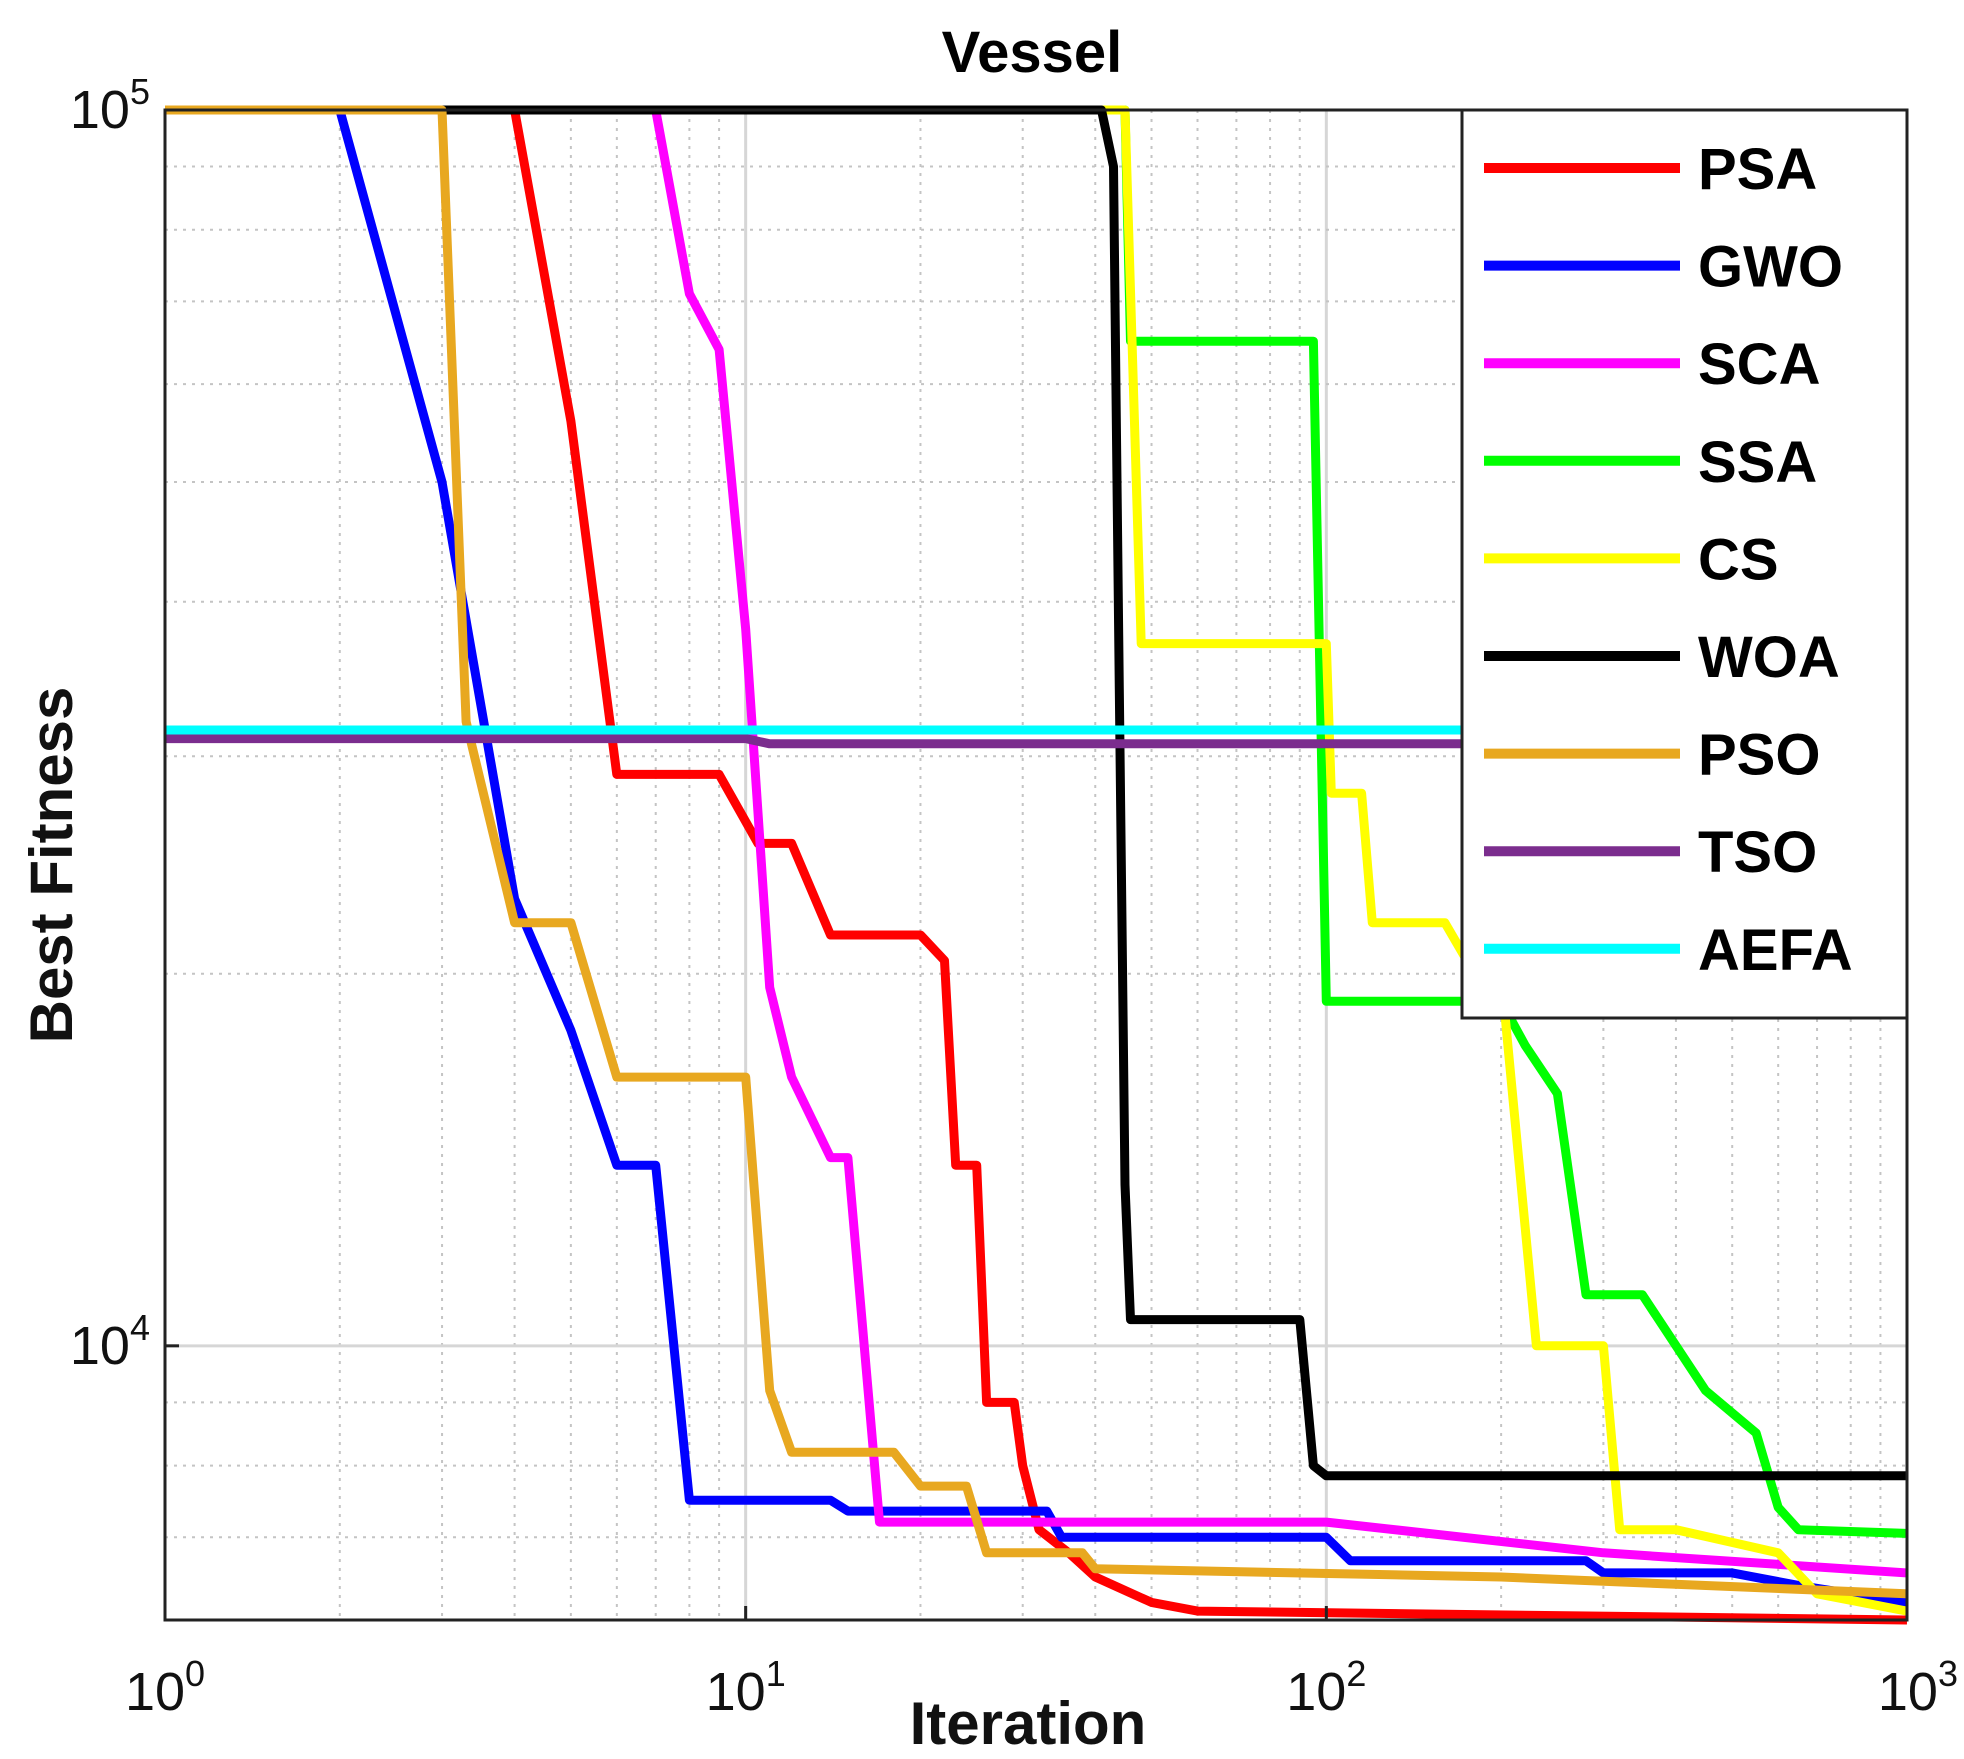 The image size is (1964, 1759). What do you see at coordinates (1028, 1723) in the screenshot?
I see `x-axis-label: Iteration` at bounding box center [1028, 1723].